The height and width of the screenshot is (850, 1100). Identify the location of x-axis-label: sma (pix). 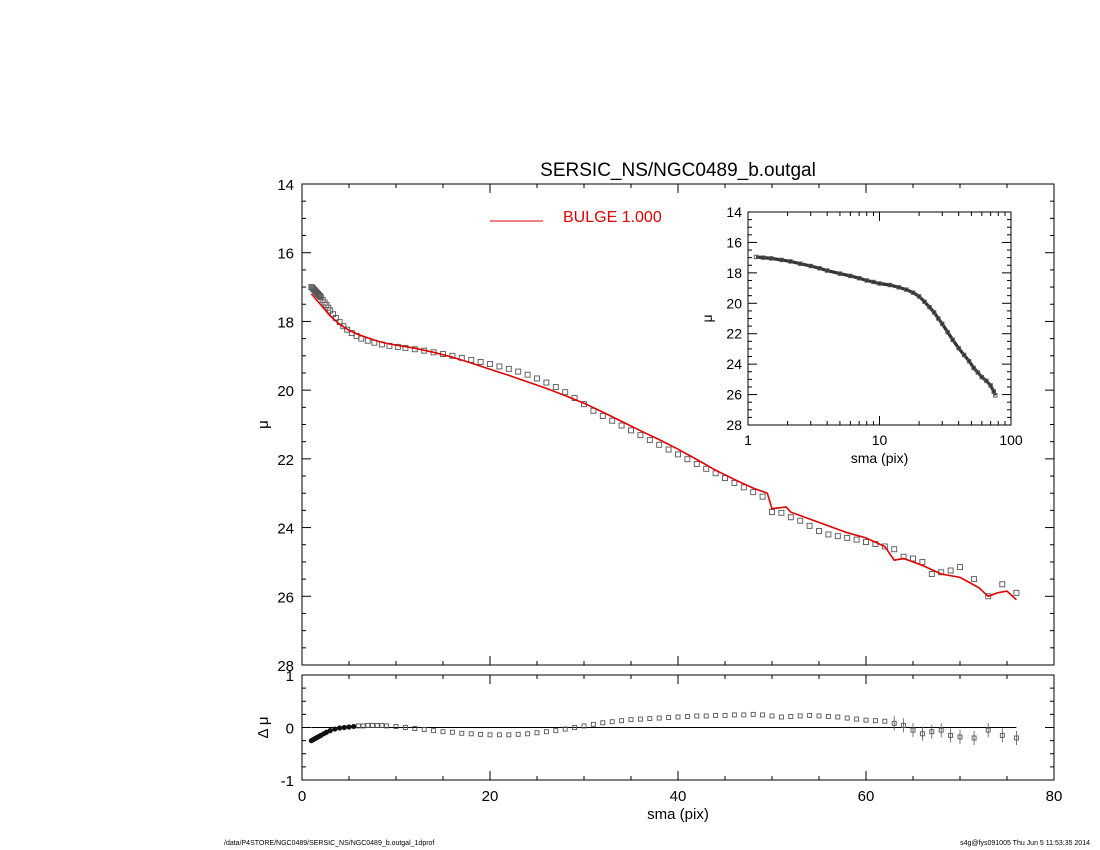
(678, 814).